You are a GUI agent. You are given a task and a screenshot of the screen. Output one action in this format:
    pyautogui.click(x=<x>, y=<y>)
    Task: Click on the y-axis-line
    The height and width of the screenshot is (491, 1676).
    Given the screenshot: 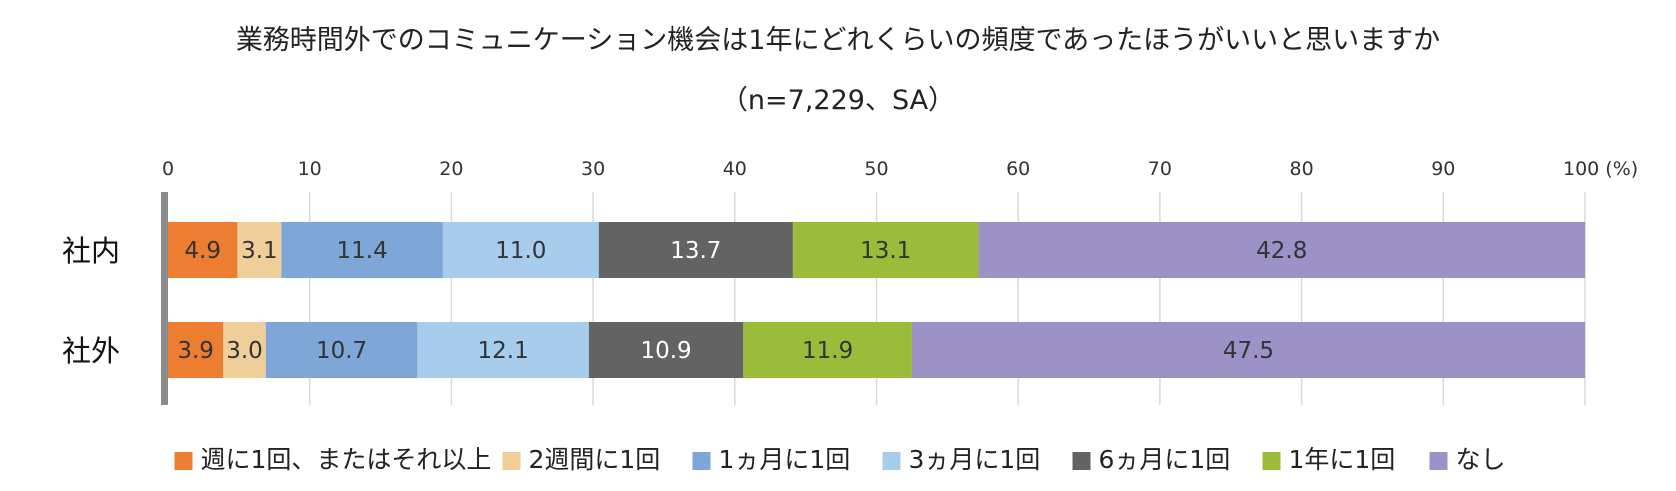 What is the action you would take?
    pyautogui.click(x=164, y=298)
    